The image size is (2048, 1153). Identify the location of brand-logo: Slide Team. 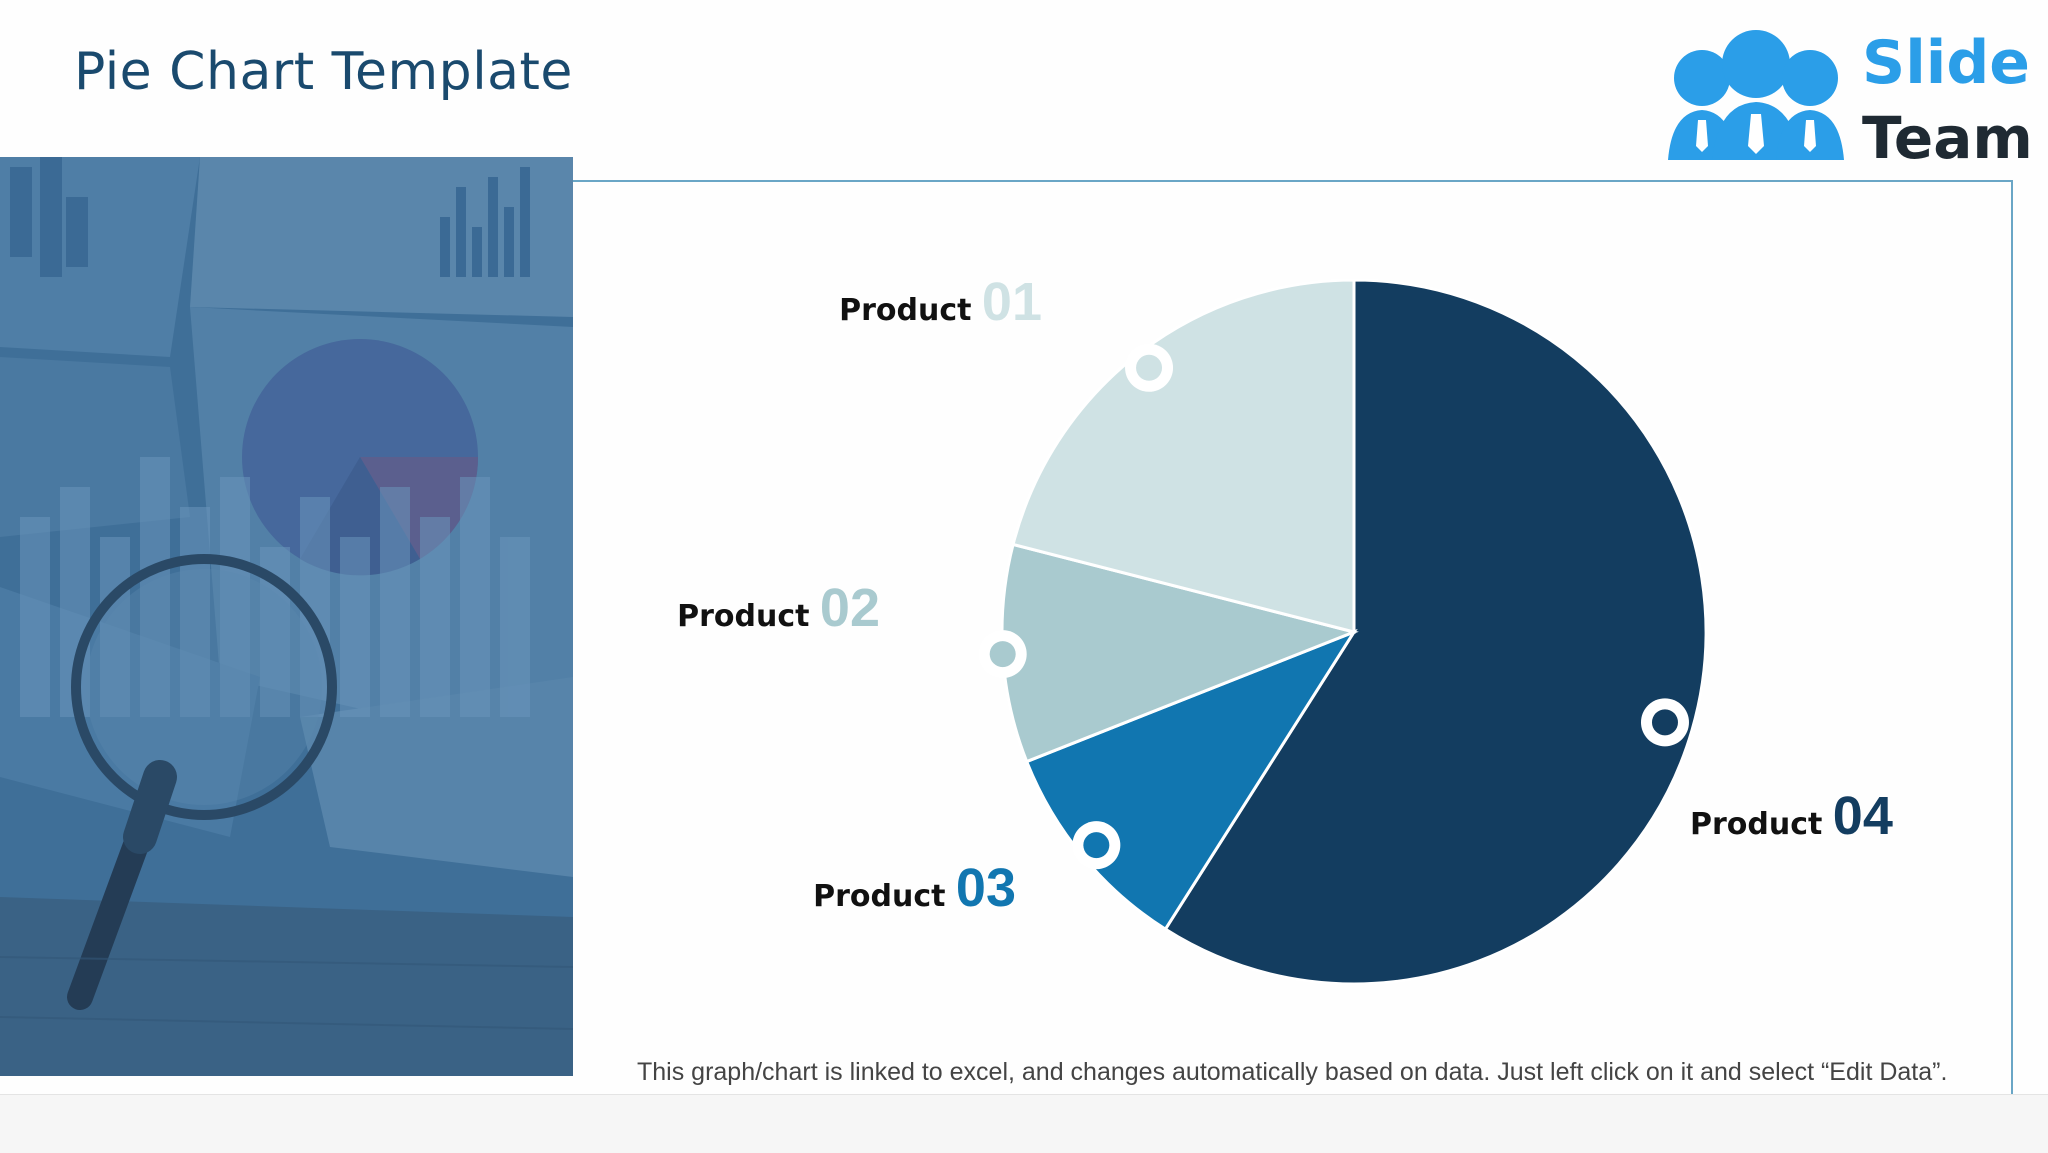
(1847, 100).